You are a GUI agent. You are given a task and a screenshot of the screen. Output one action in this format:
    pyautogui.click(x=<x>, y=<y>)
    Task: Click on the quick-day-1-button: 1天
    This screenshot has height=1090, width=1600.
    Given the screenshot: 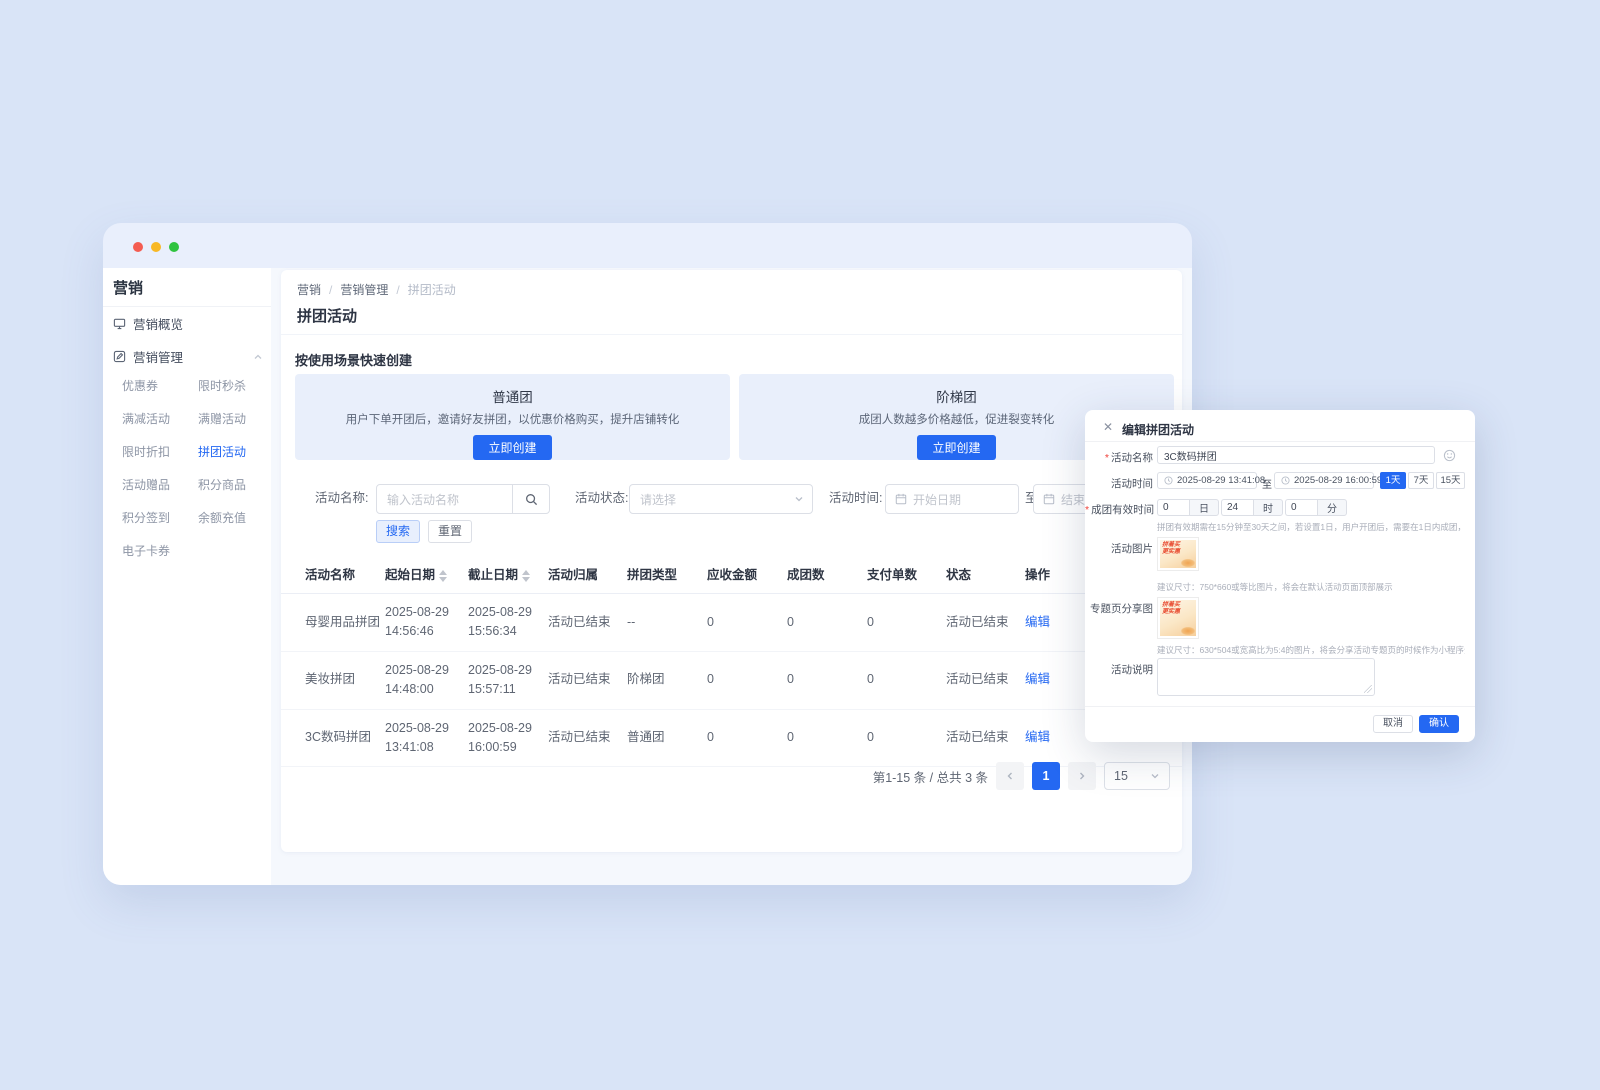 What is the action you would take?
    pyautogui.click(x=1393, y=480)
    